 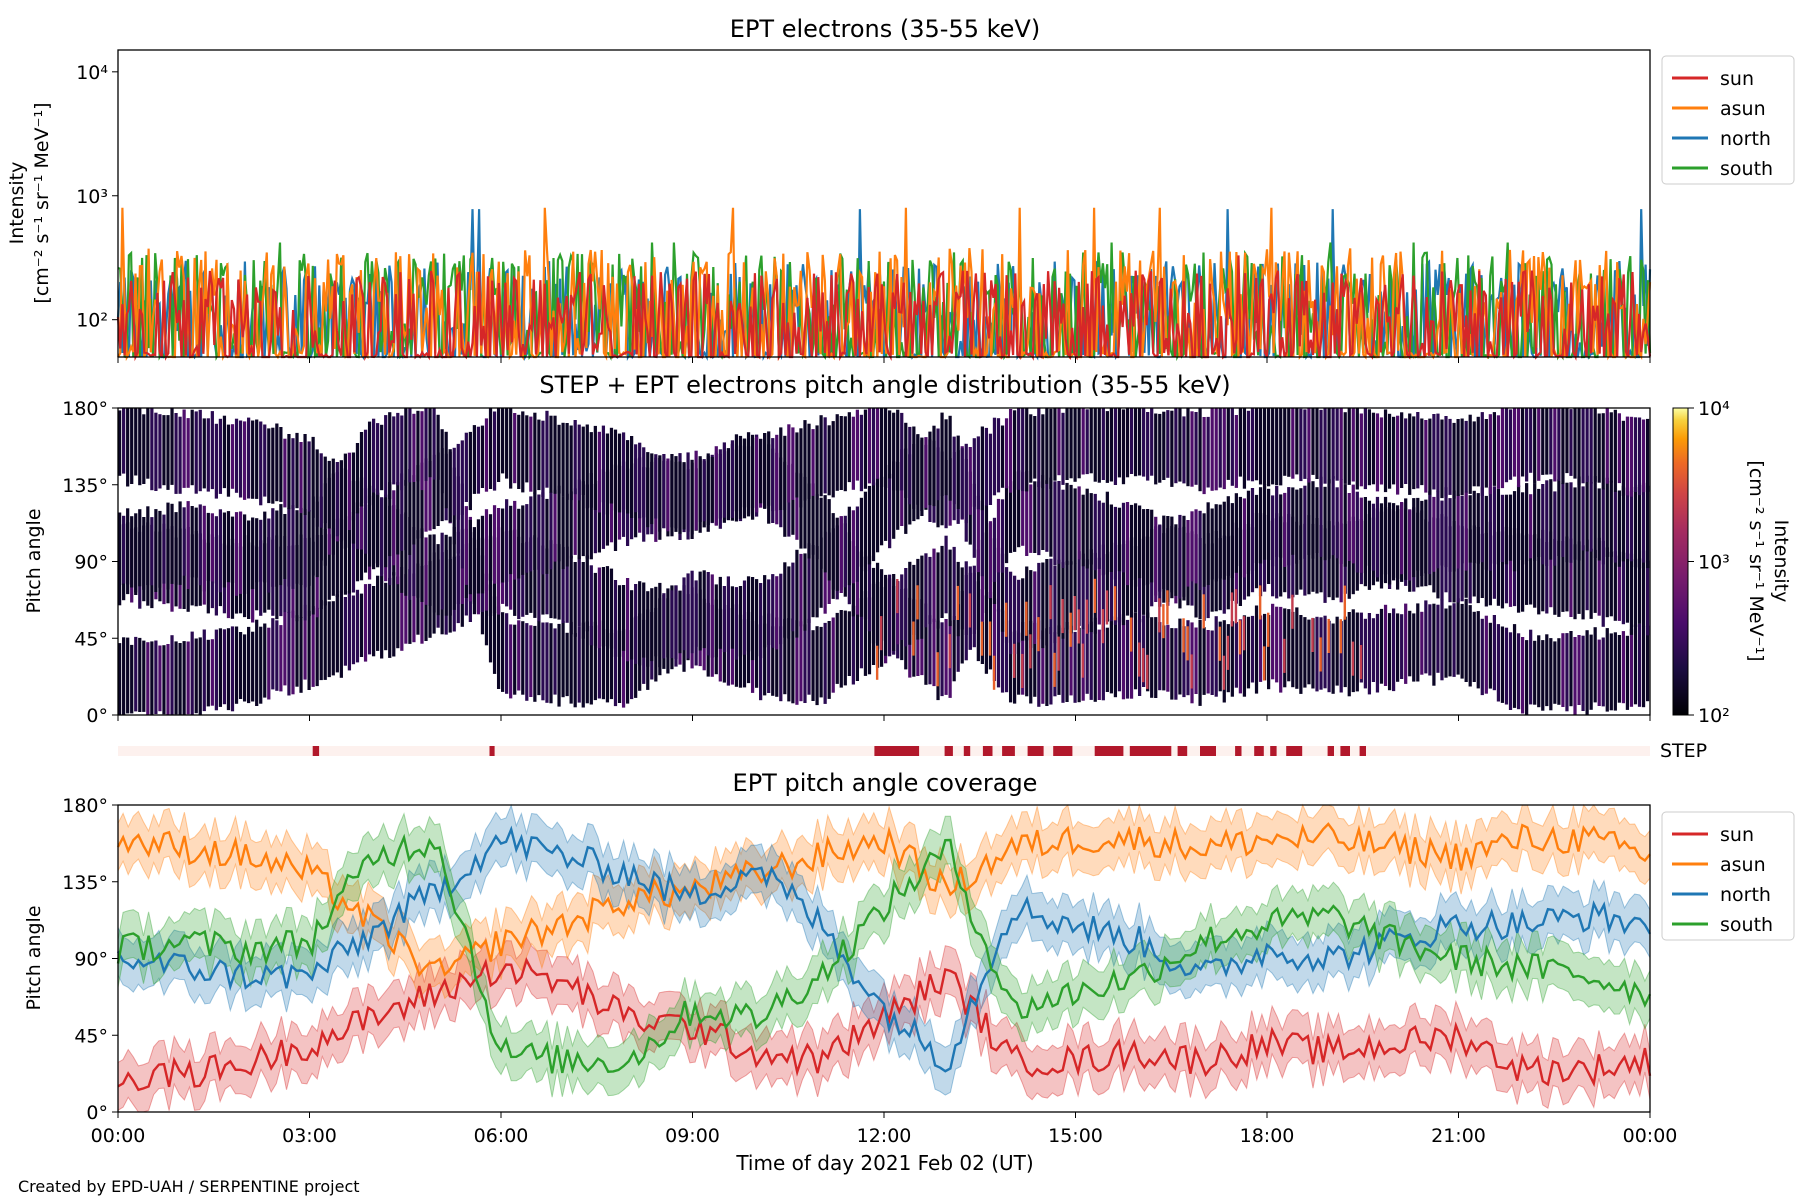 What do you see at coordinates (1714, 716) in the screenshot?
I see `colorbar-tick-label: 10²` at bounding box center [1714, 716].